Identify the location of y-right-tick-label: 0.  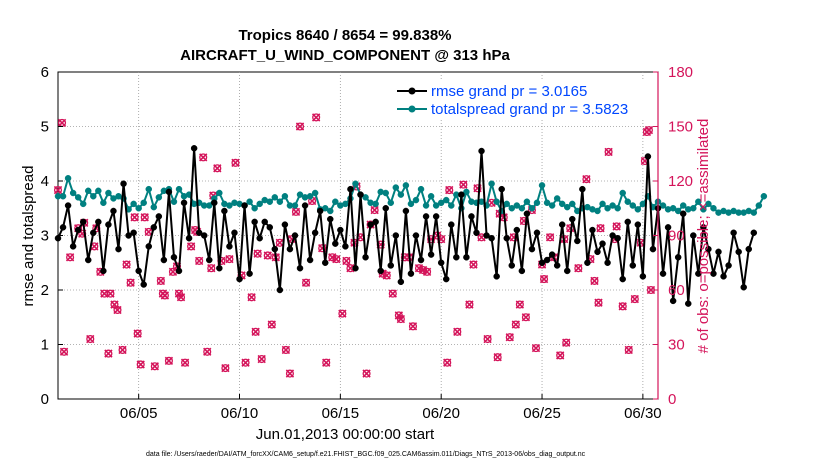
(672, 399).